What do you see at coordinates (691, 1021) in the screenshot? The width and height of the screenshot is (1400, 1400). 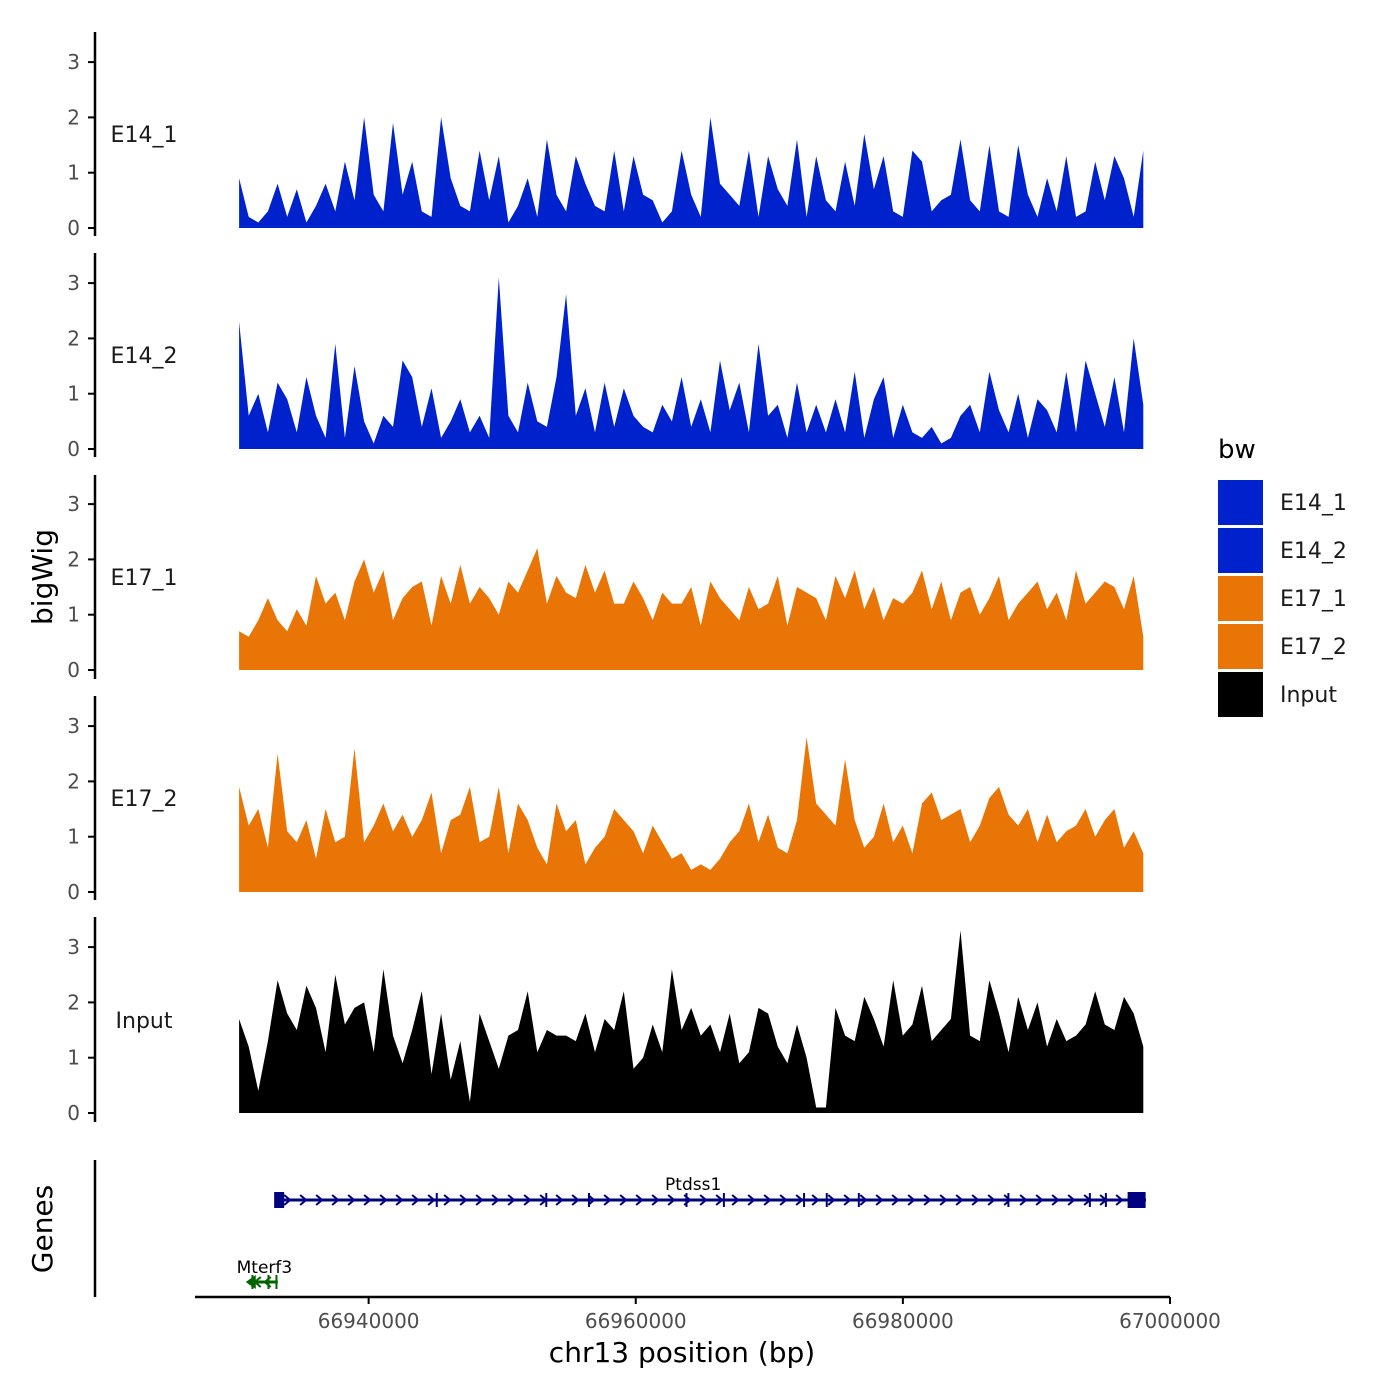 I see `signal-area-input` at bounding box center [691, 1021].